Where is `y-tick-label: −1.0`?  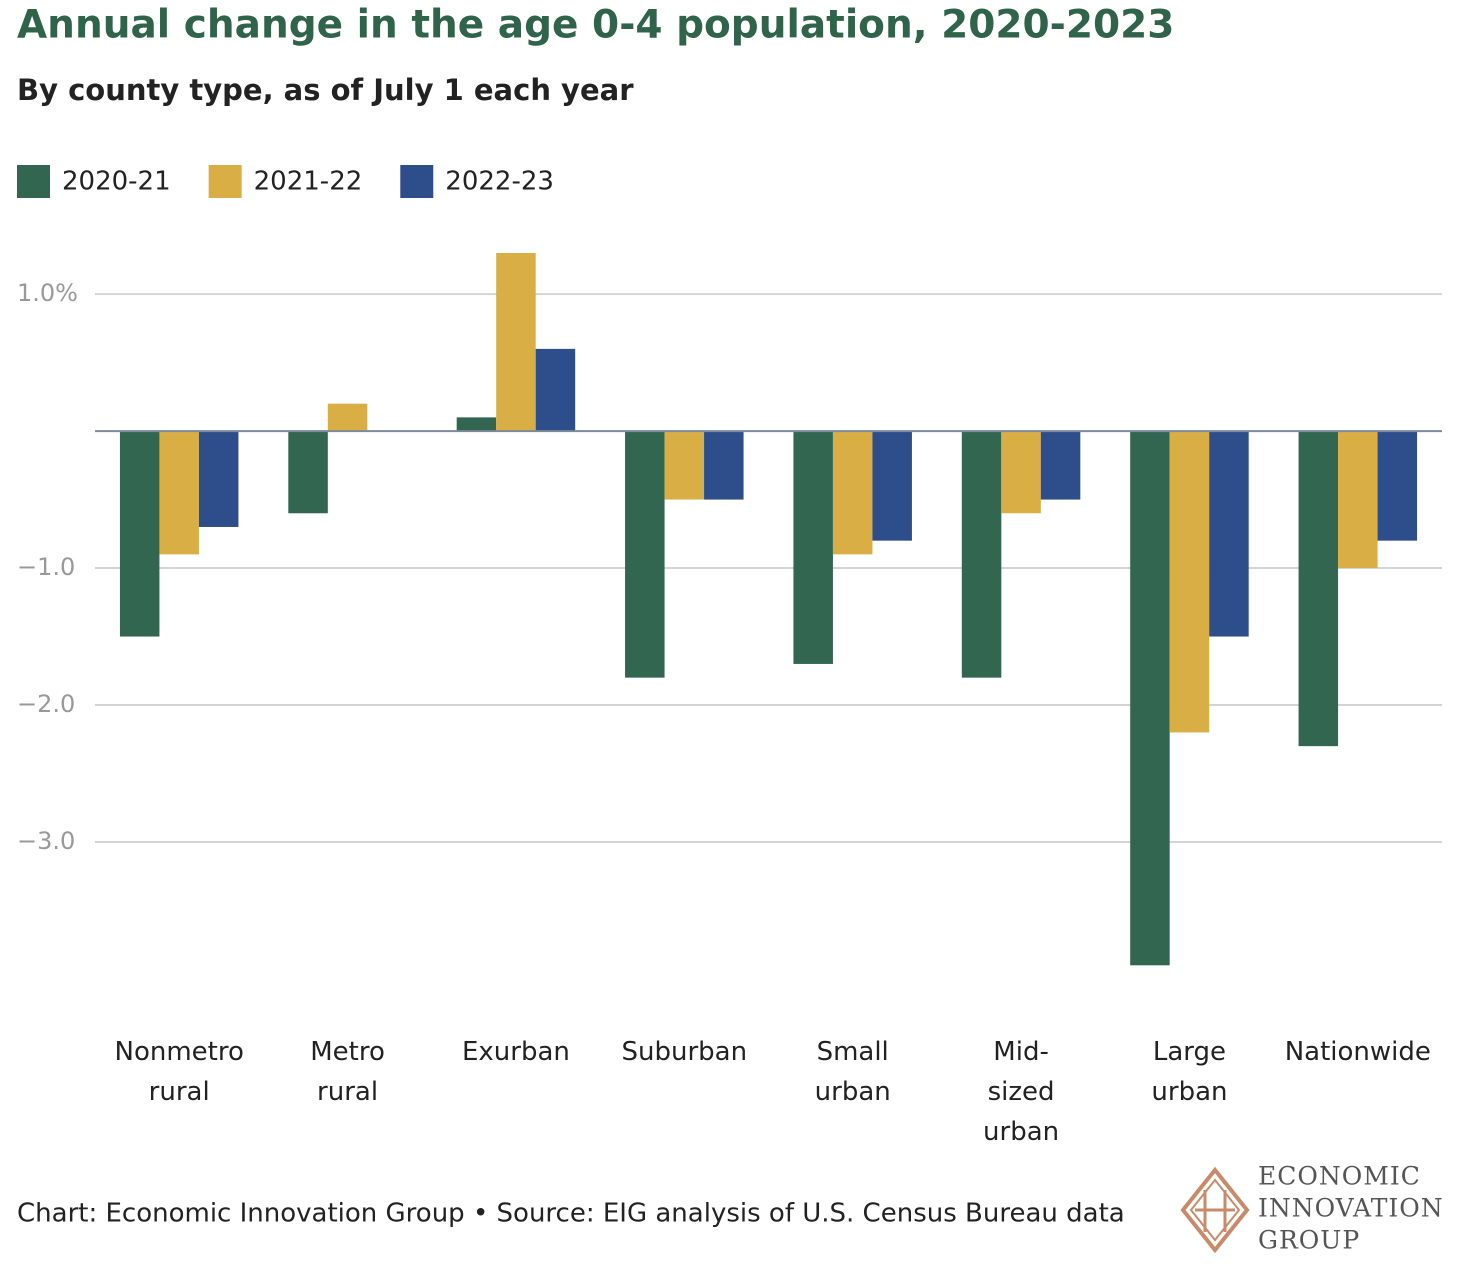 y-tick-label: −1.0 is located at coordinates (46, 567).